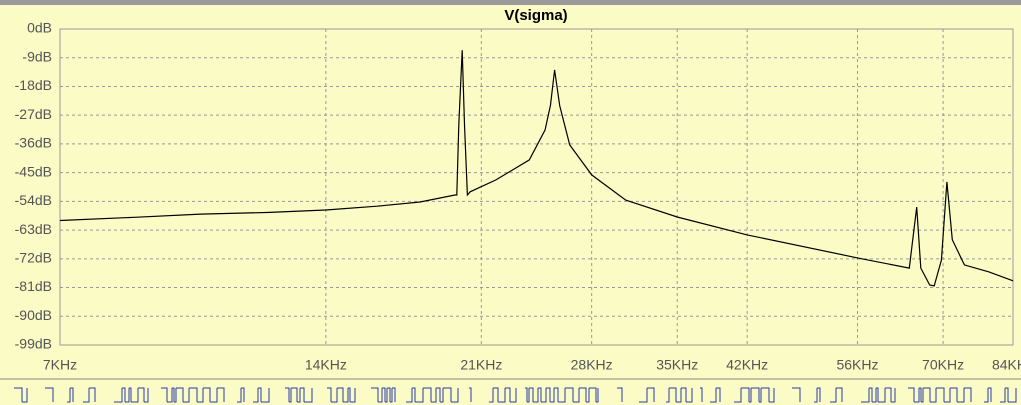 Image resolution: width=1021 pixels, height=405 pixels. What do you see at coordinates (33, 85) in the screenshot?
I see `y-tick-label: -18dB` at bounding box center [33, 85].